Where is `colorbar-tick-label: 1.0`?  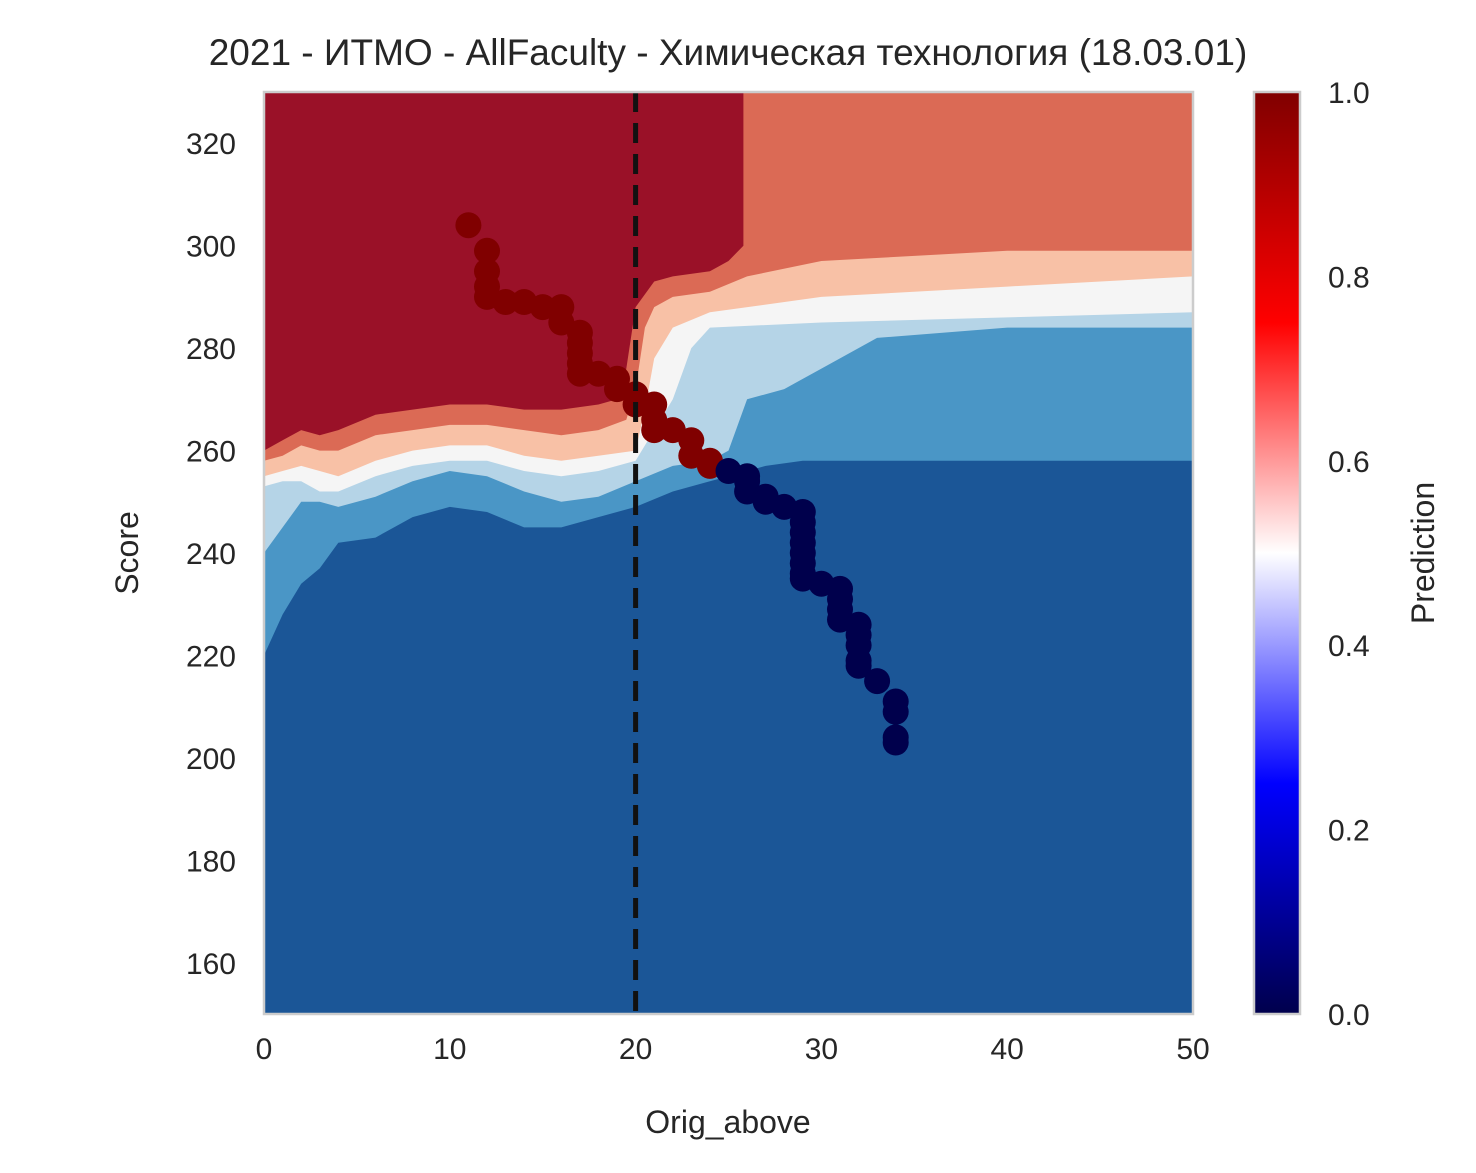
colorbar-tick-label: 1.0 is located at coordinates (1349, 93).